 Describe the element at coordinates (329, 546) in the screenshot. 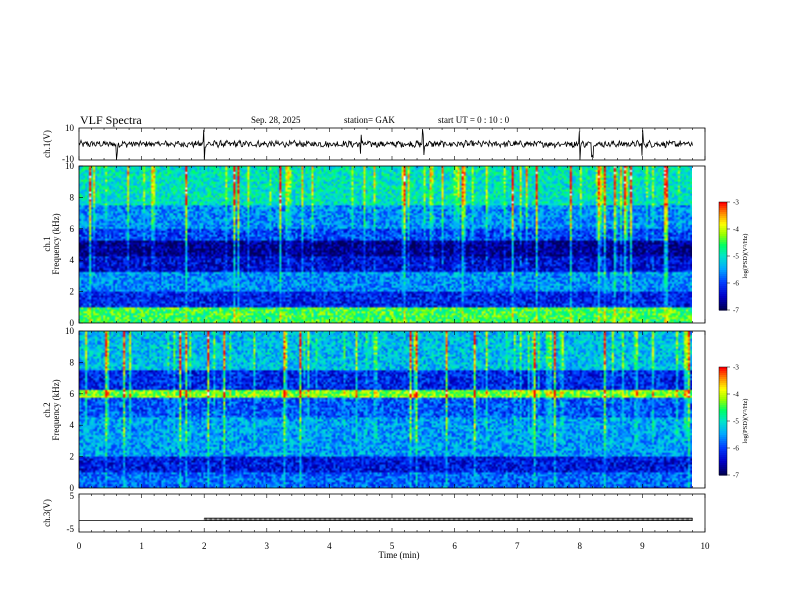

I see `time-axis-tick-label: 4` at that location.